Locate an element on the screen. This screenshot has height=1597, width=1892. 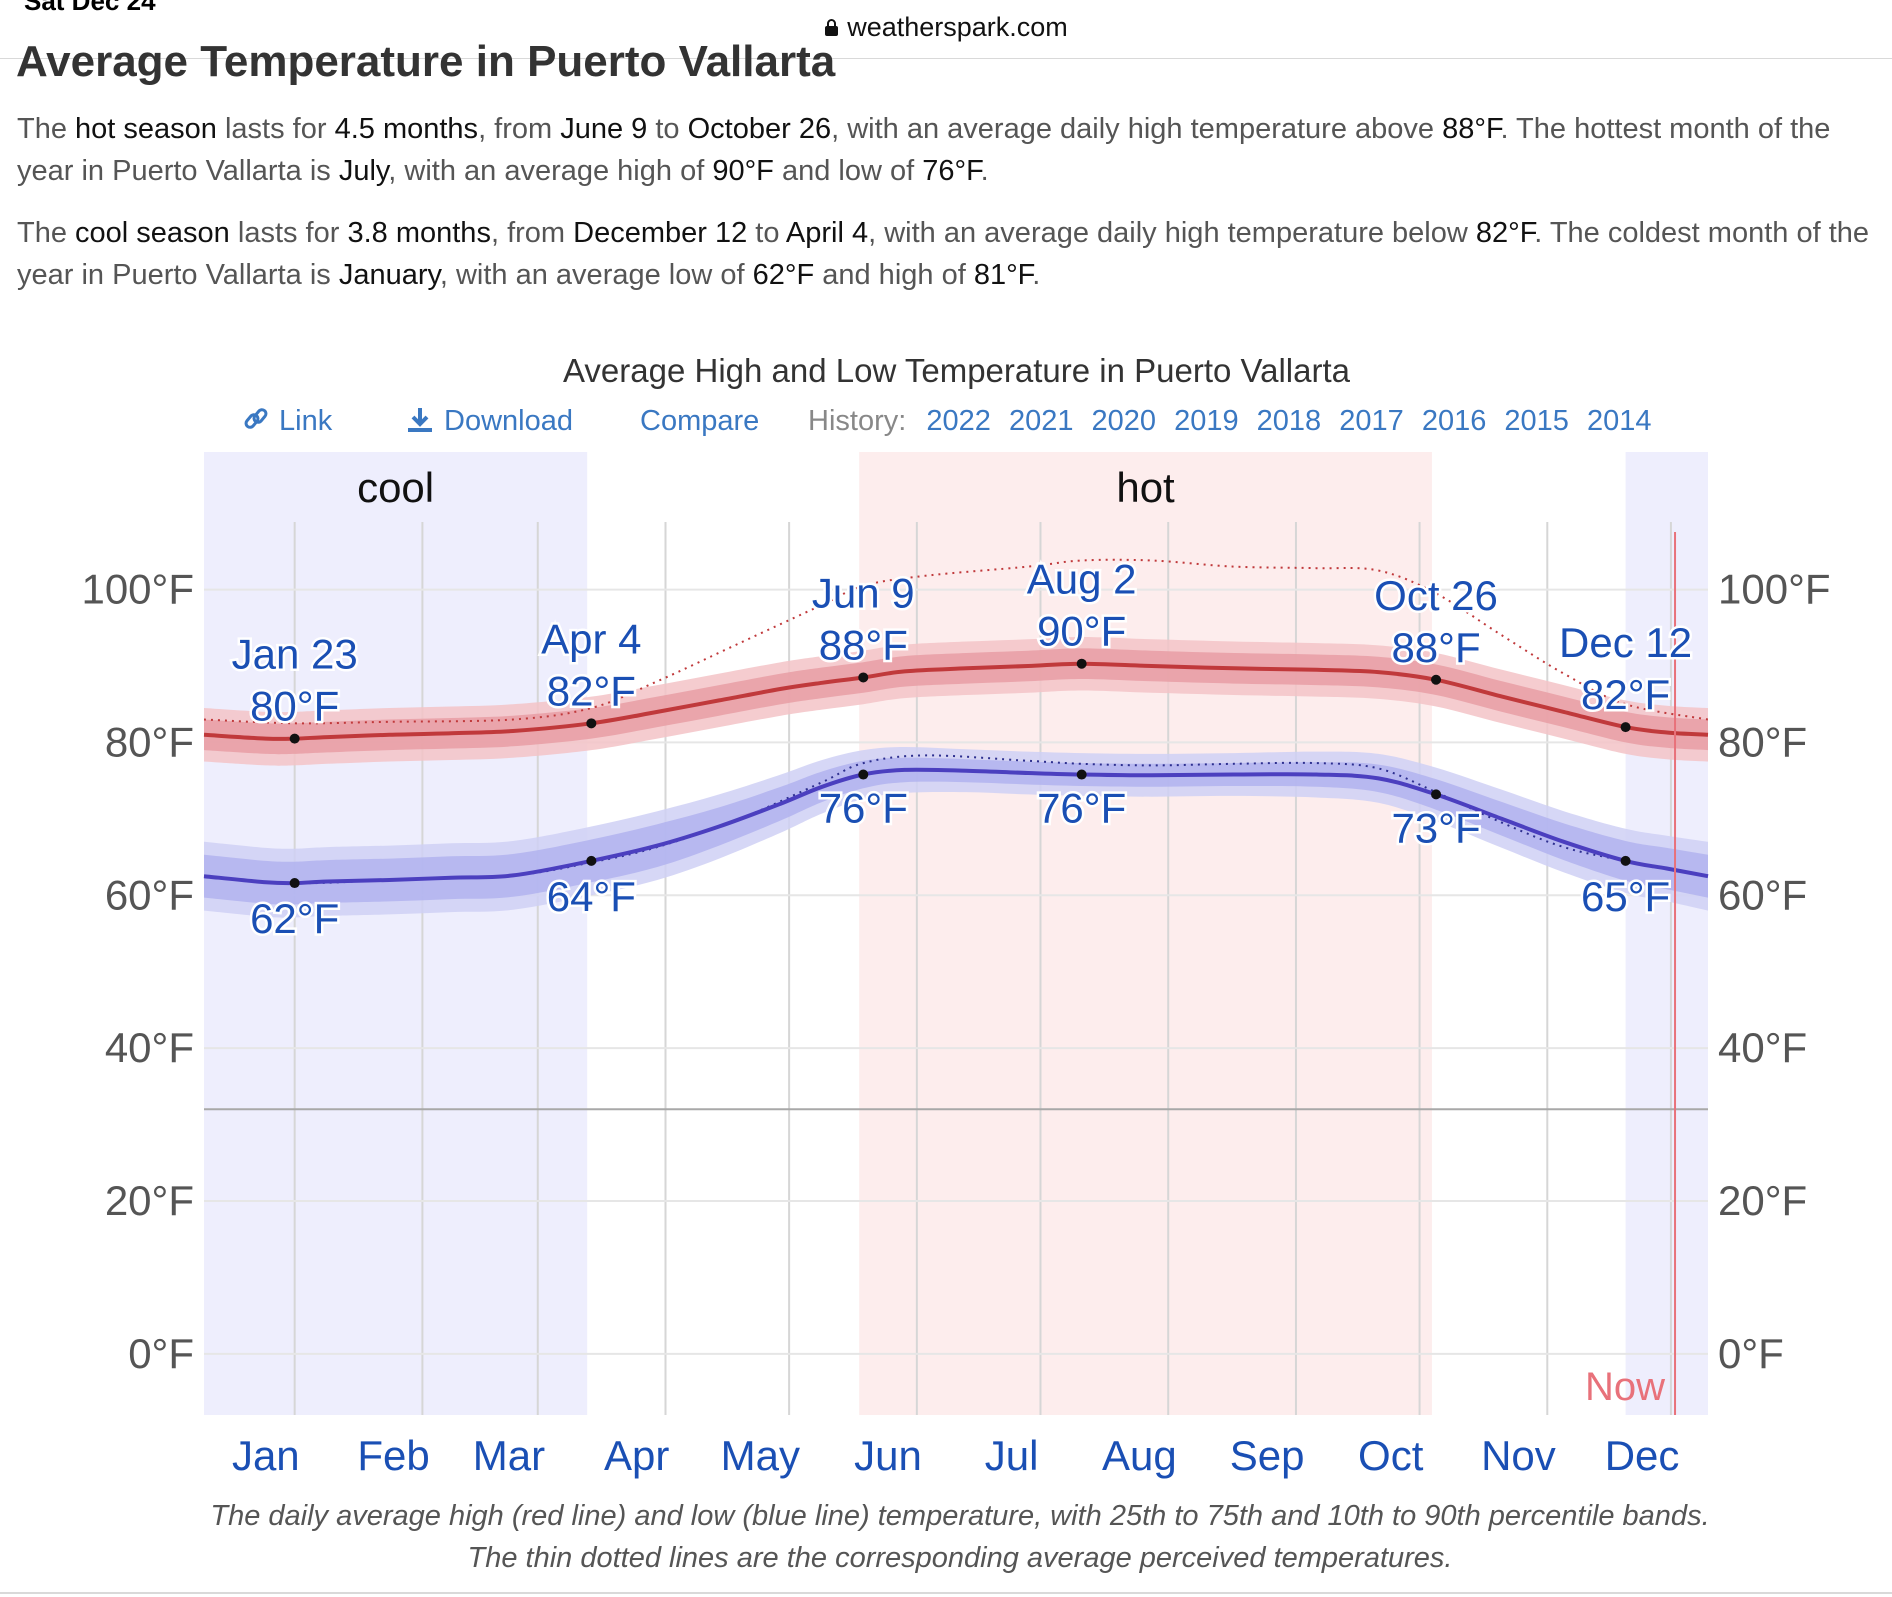
month-label: Mar is located at coordinates (509, 1455).